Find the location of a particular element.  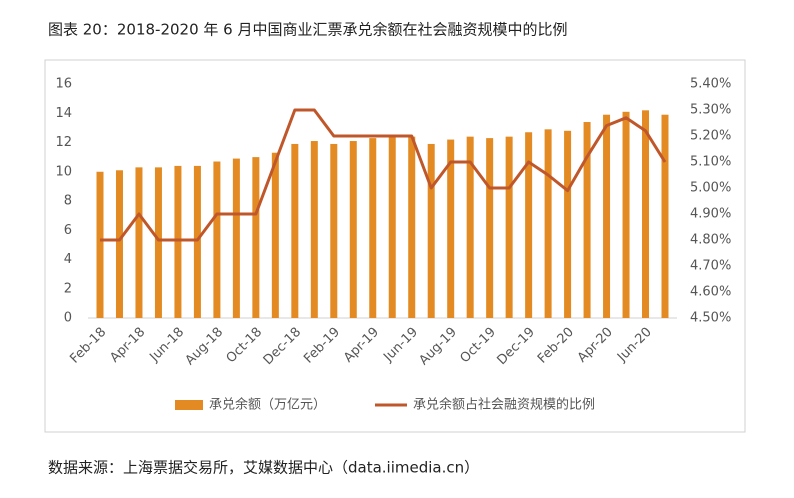

x-tick-label: Dec-19 is located at coordinates (516, 346).